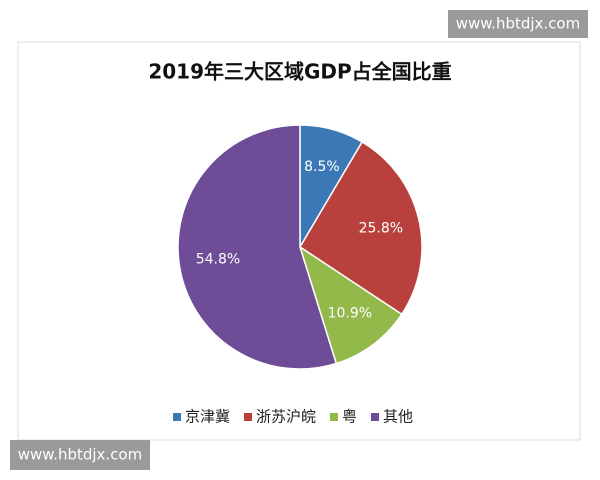 The image size is (600, 480). What do you see at coordinates (286, 417) in the screenshot?
I see `legend-label: 浙苏沪皖` at bounding box center [286, 417].